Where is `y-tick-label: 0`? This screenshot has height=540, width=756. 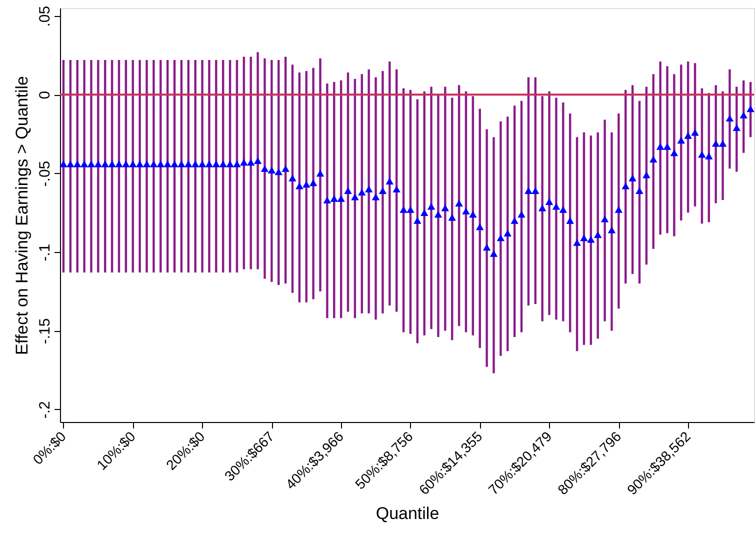 y-tick-label: 0 is located at coordinates (45, 95).